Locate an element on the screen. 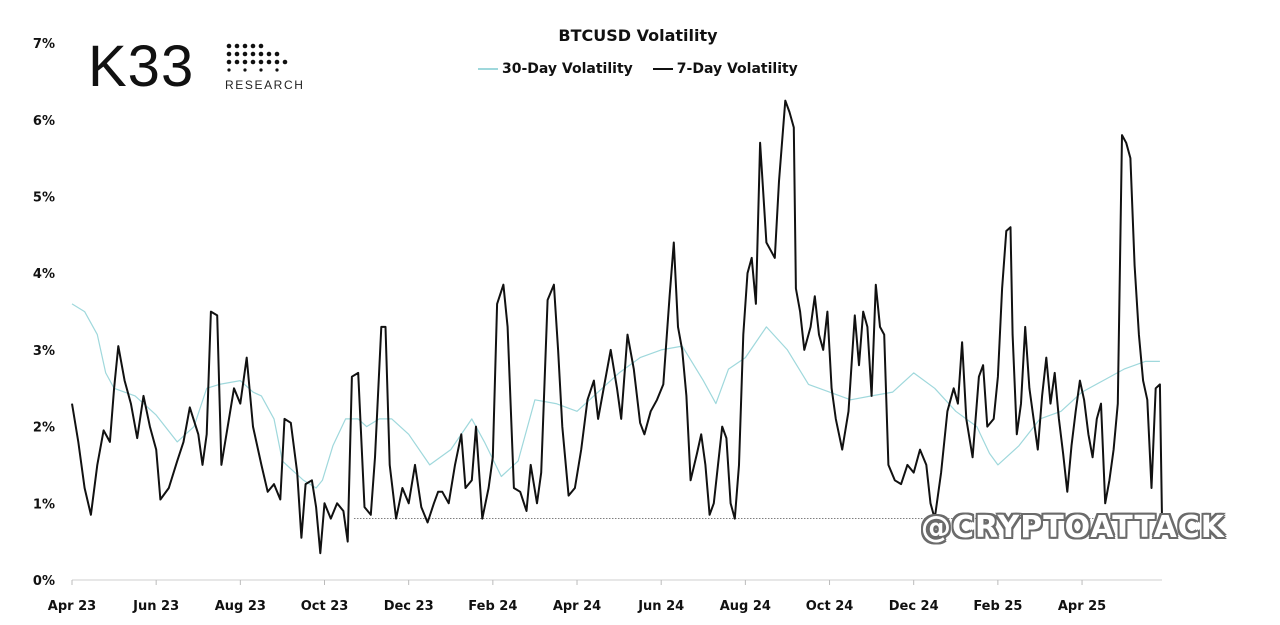 This screenshot has width=1280, height=625. y-tick-label: 7% is located at coordinates (44, 44).